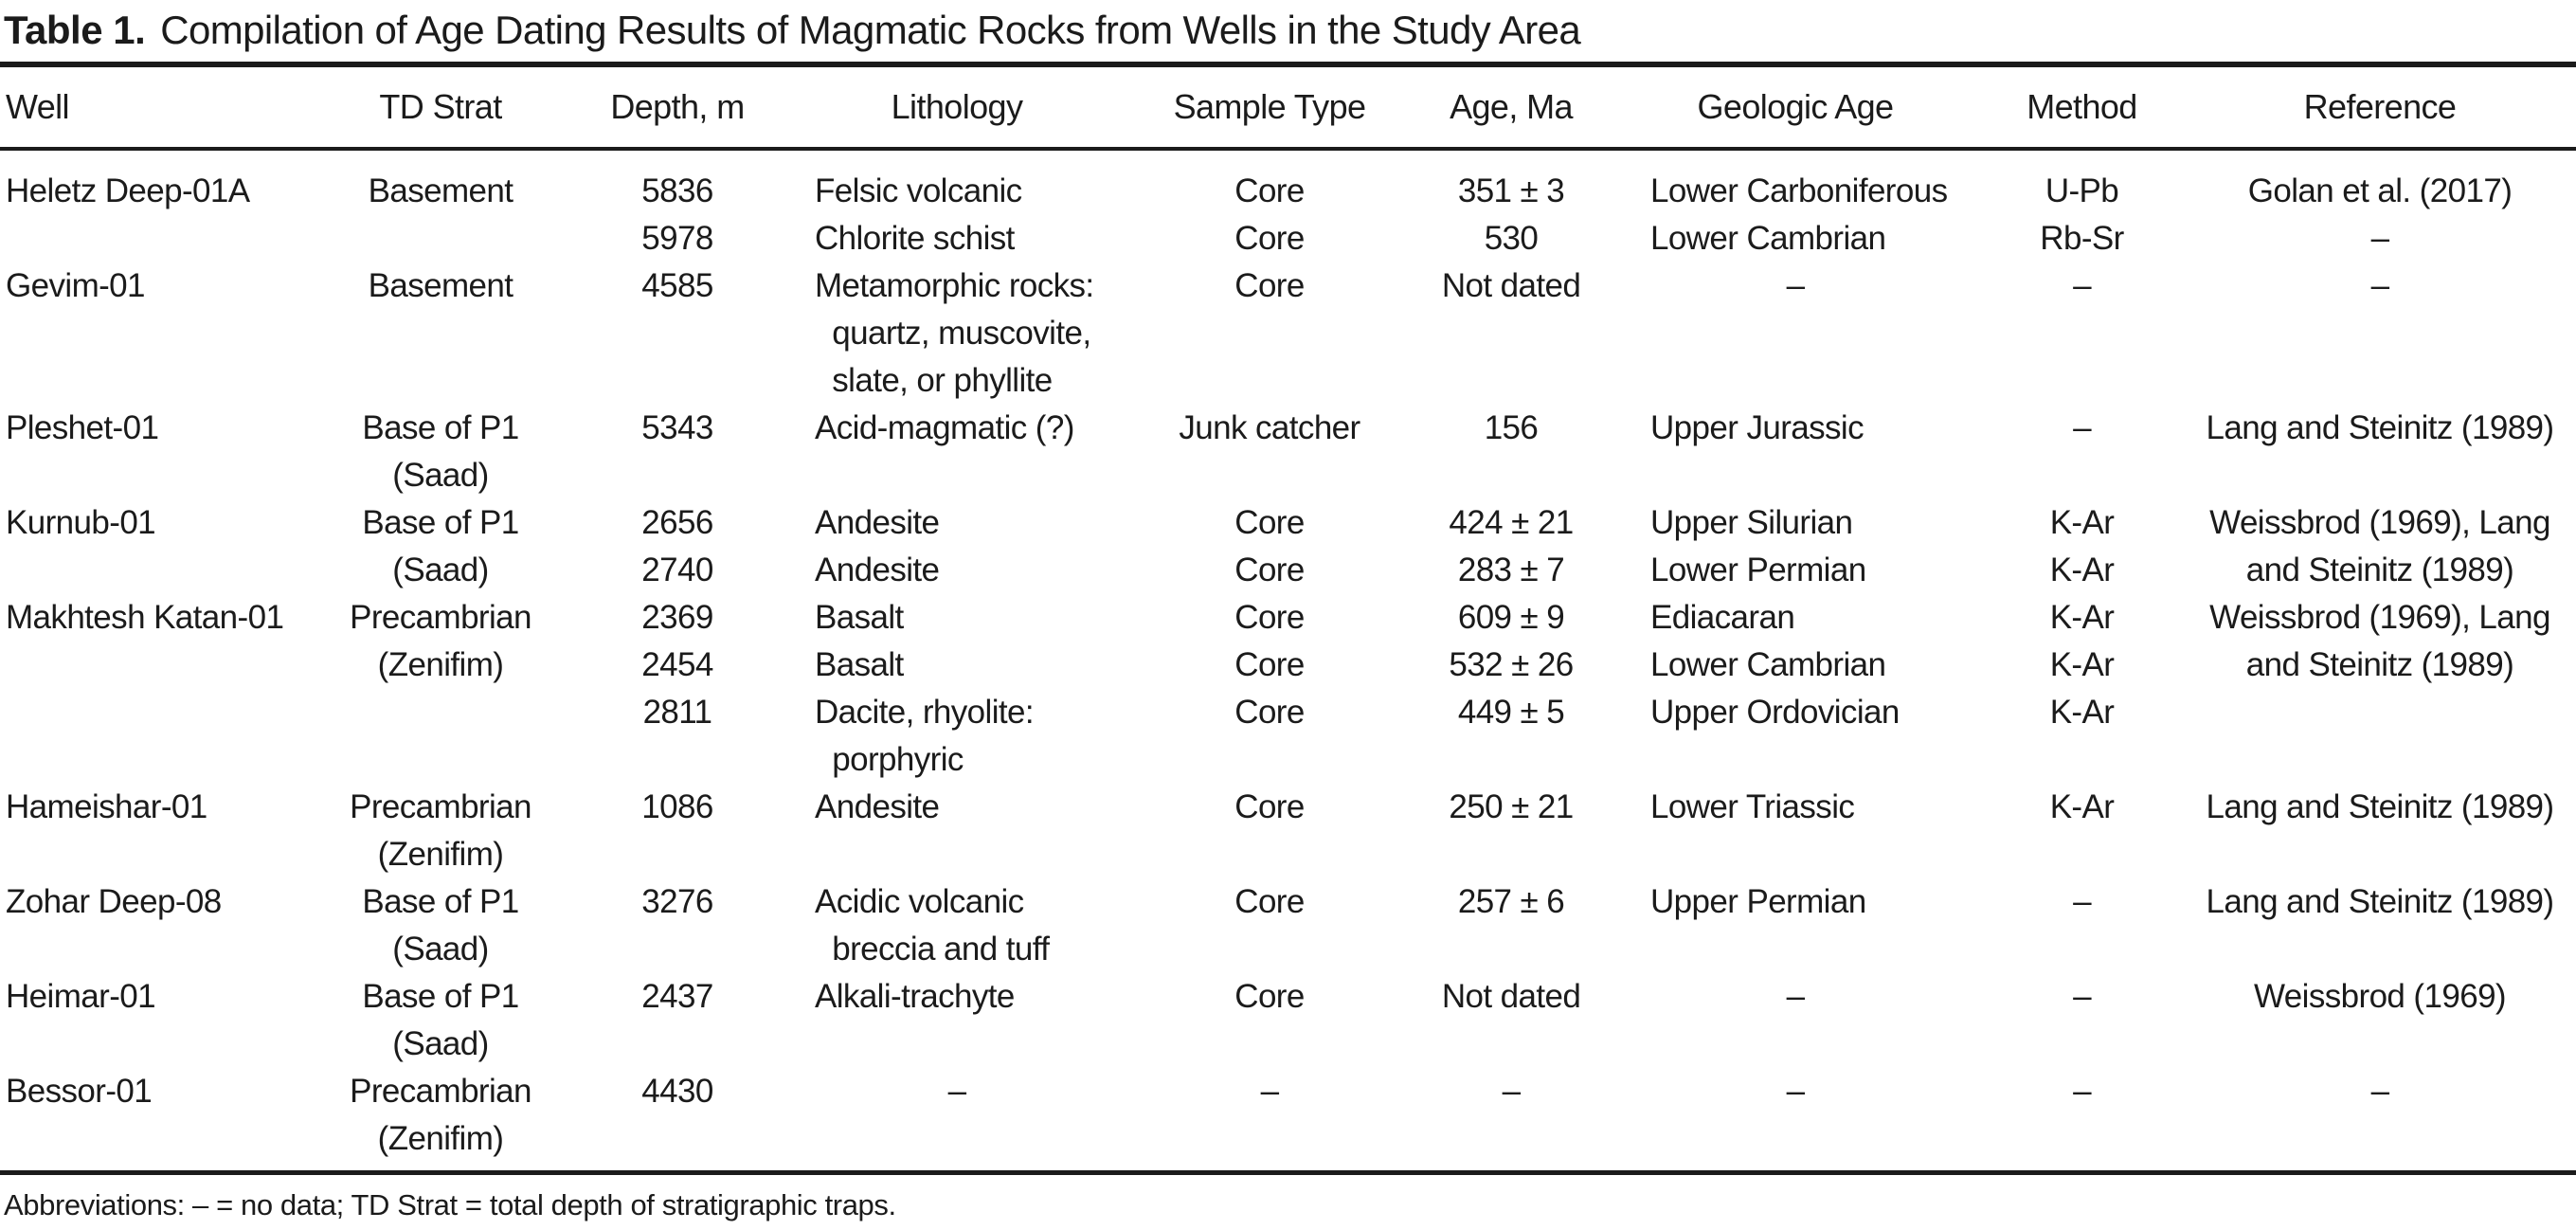 This screenshot has width=2576, height=1230. I want to click on cell-line: U-Pb, so click(2082, 190).